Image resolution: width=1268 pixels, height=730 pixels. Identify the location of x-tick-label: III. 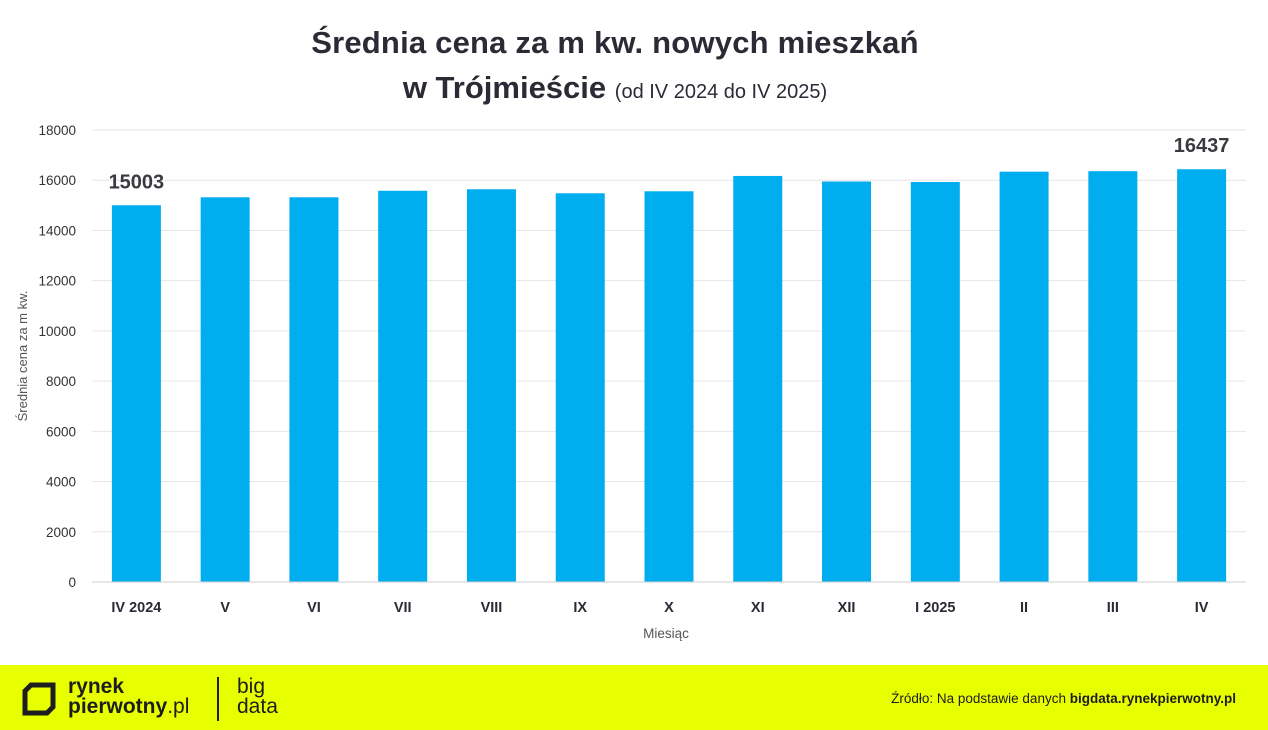
(1113, 608).